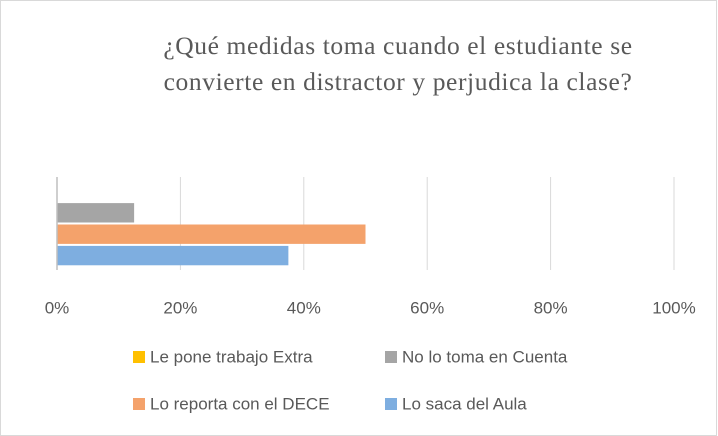  I want to click on x-tick-label: 0%, so click(57, 307).